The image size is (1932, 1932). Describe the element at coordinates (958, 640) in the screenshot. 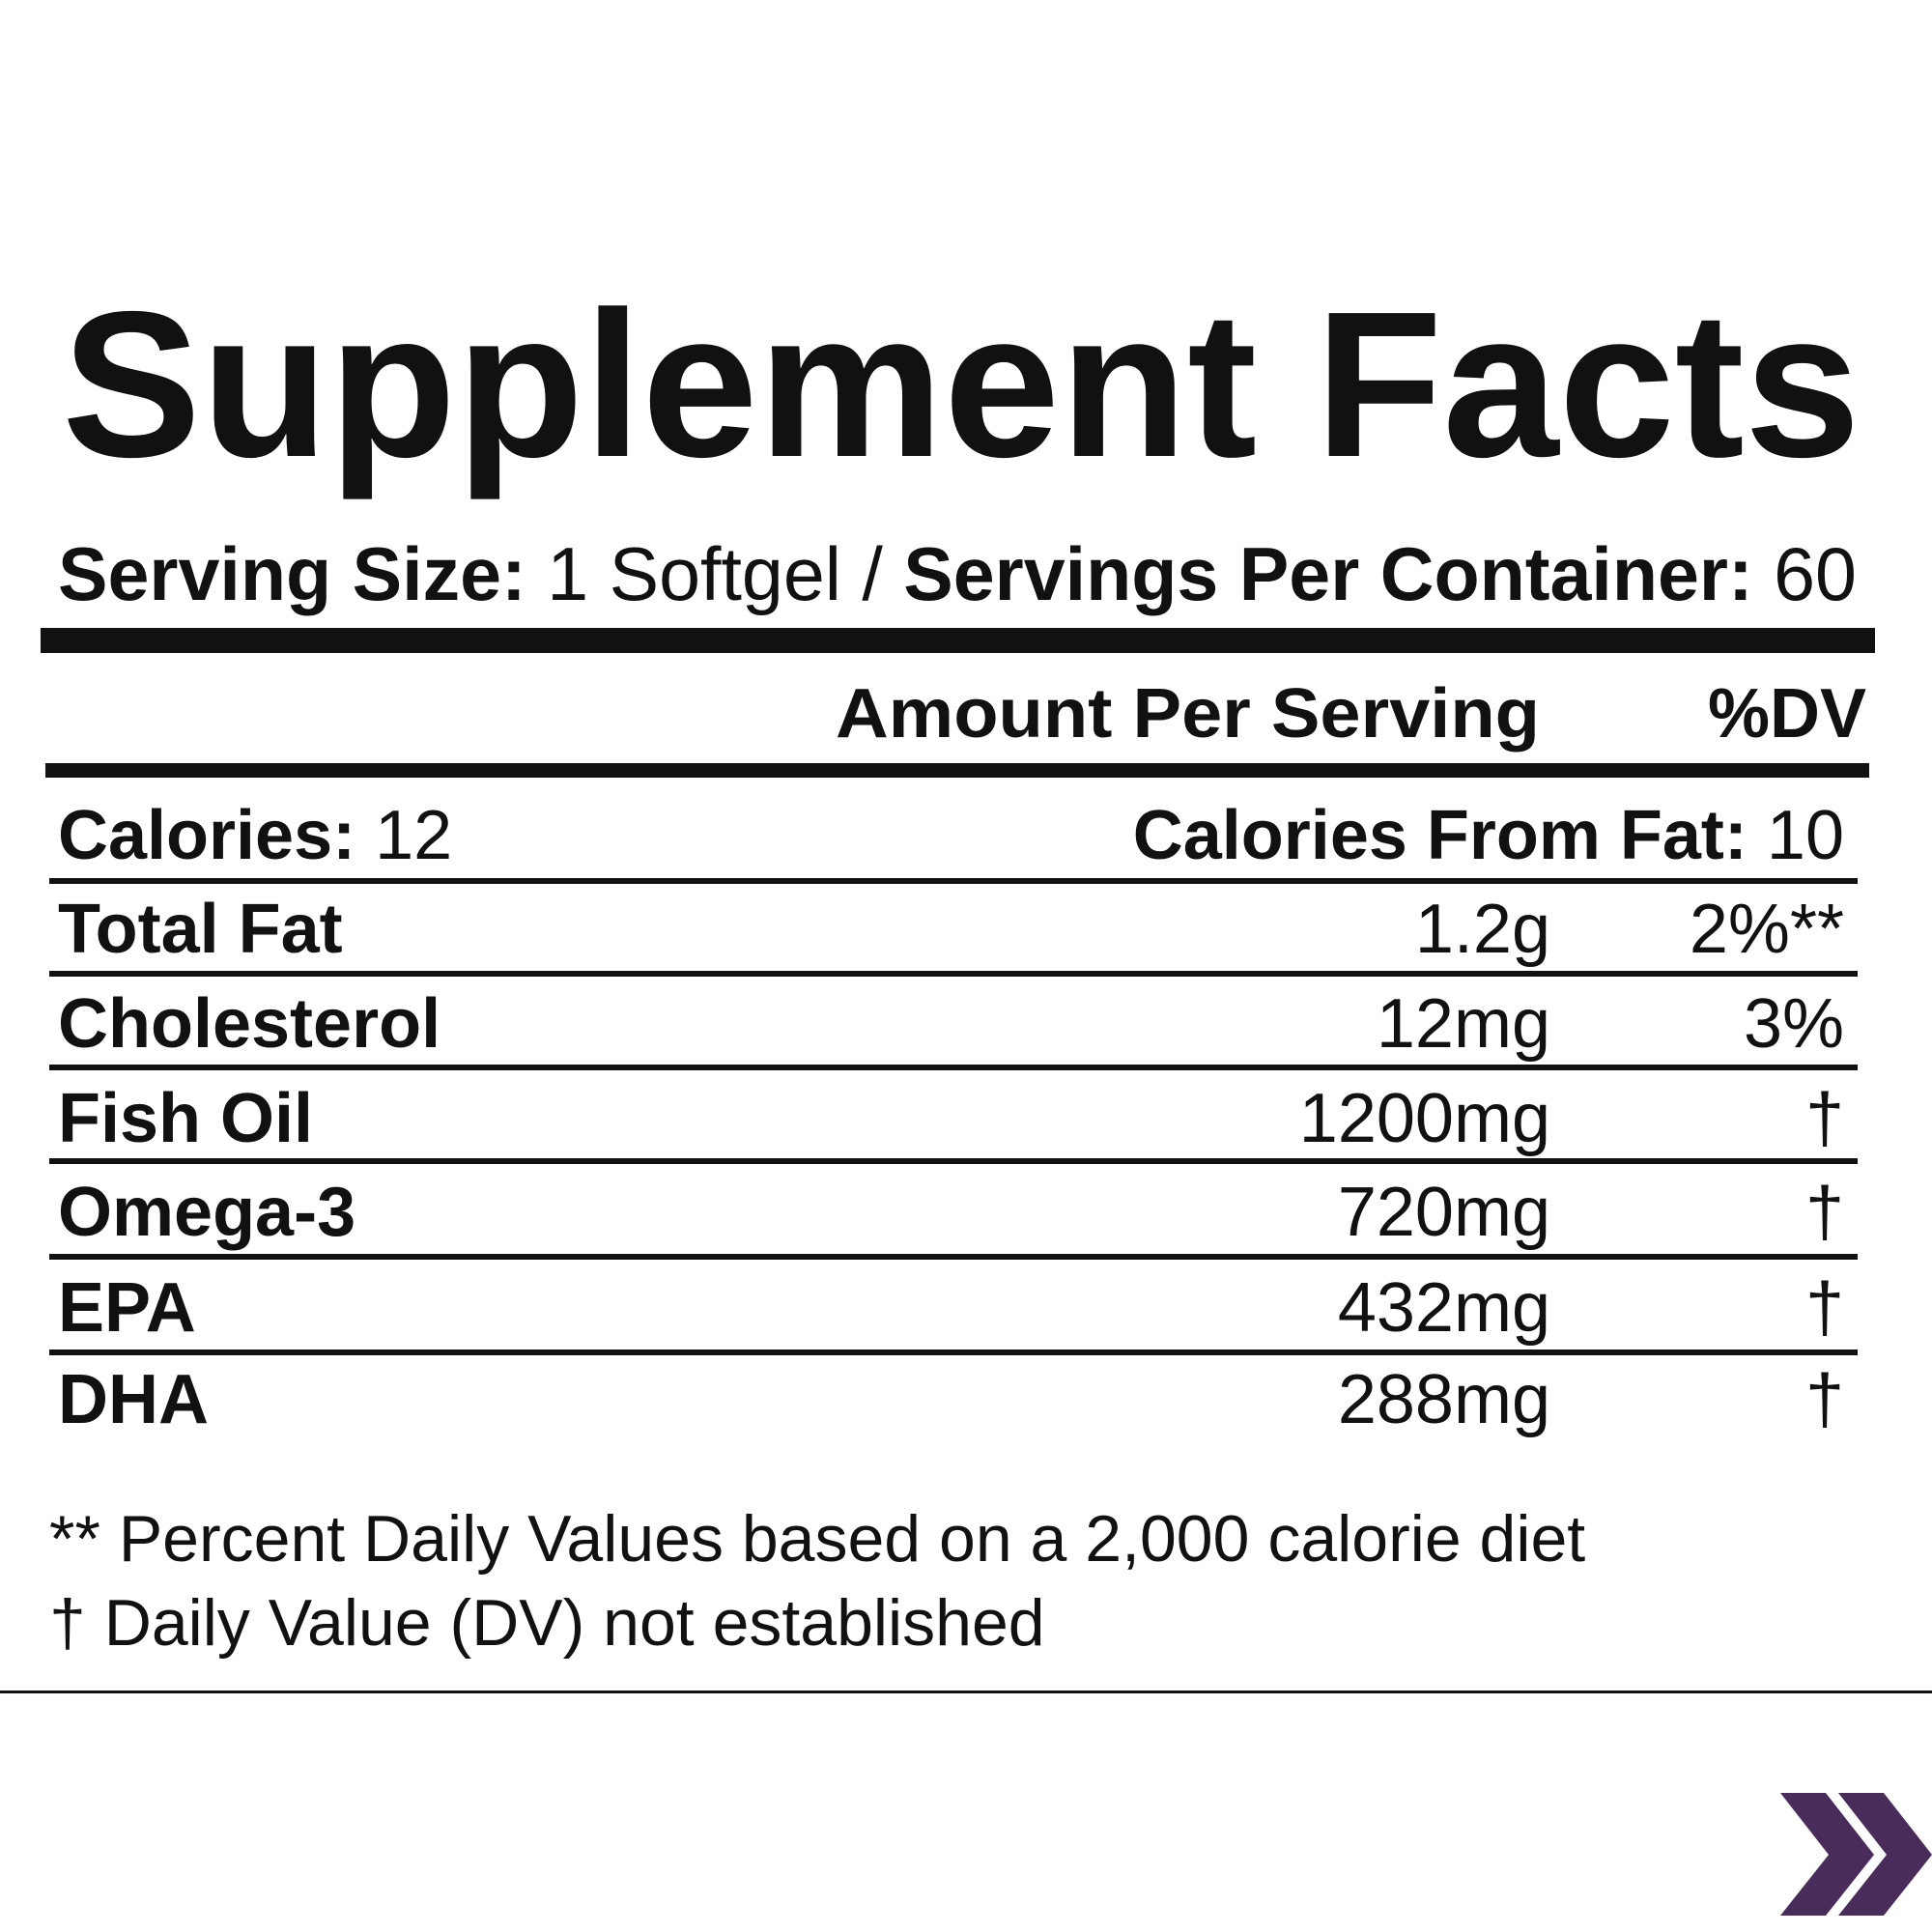

I see `thick-rule` at that location.